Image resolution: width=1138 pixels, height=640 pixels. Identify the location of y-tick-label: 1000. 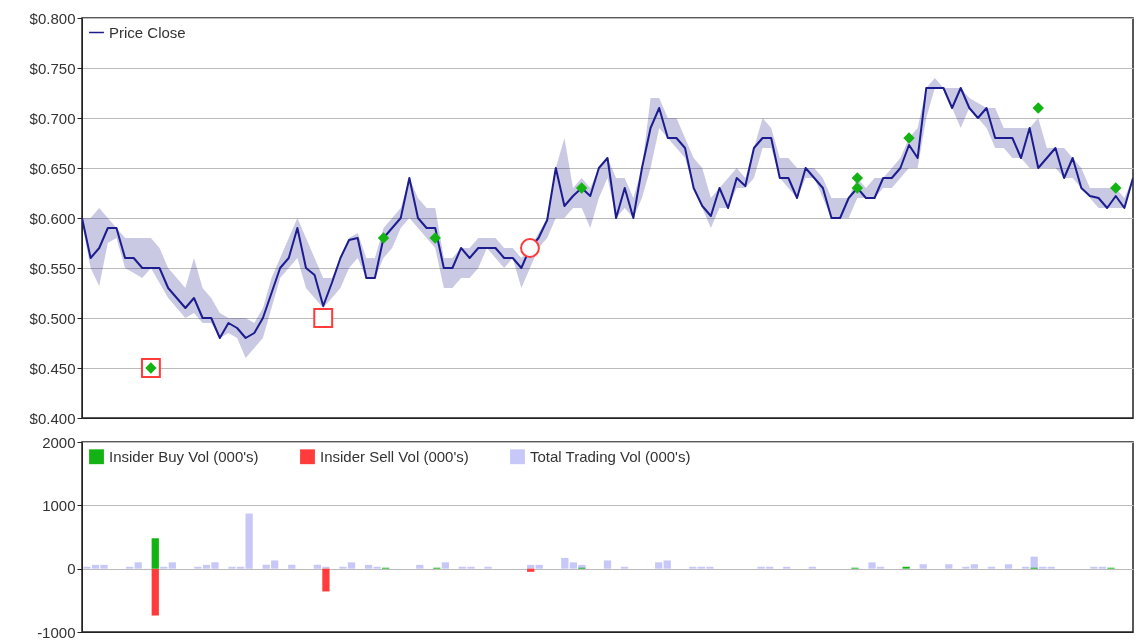
(59, 505).